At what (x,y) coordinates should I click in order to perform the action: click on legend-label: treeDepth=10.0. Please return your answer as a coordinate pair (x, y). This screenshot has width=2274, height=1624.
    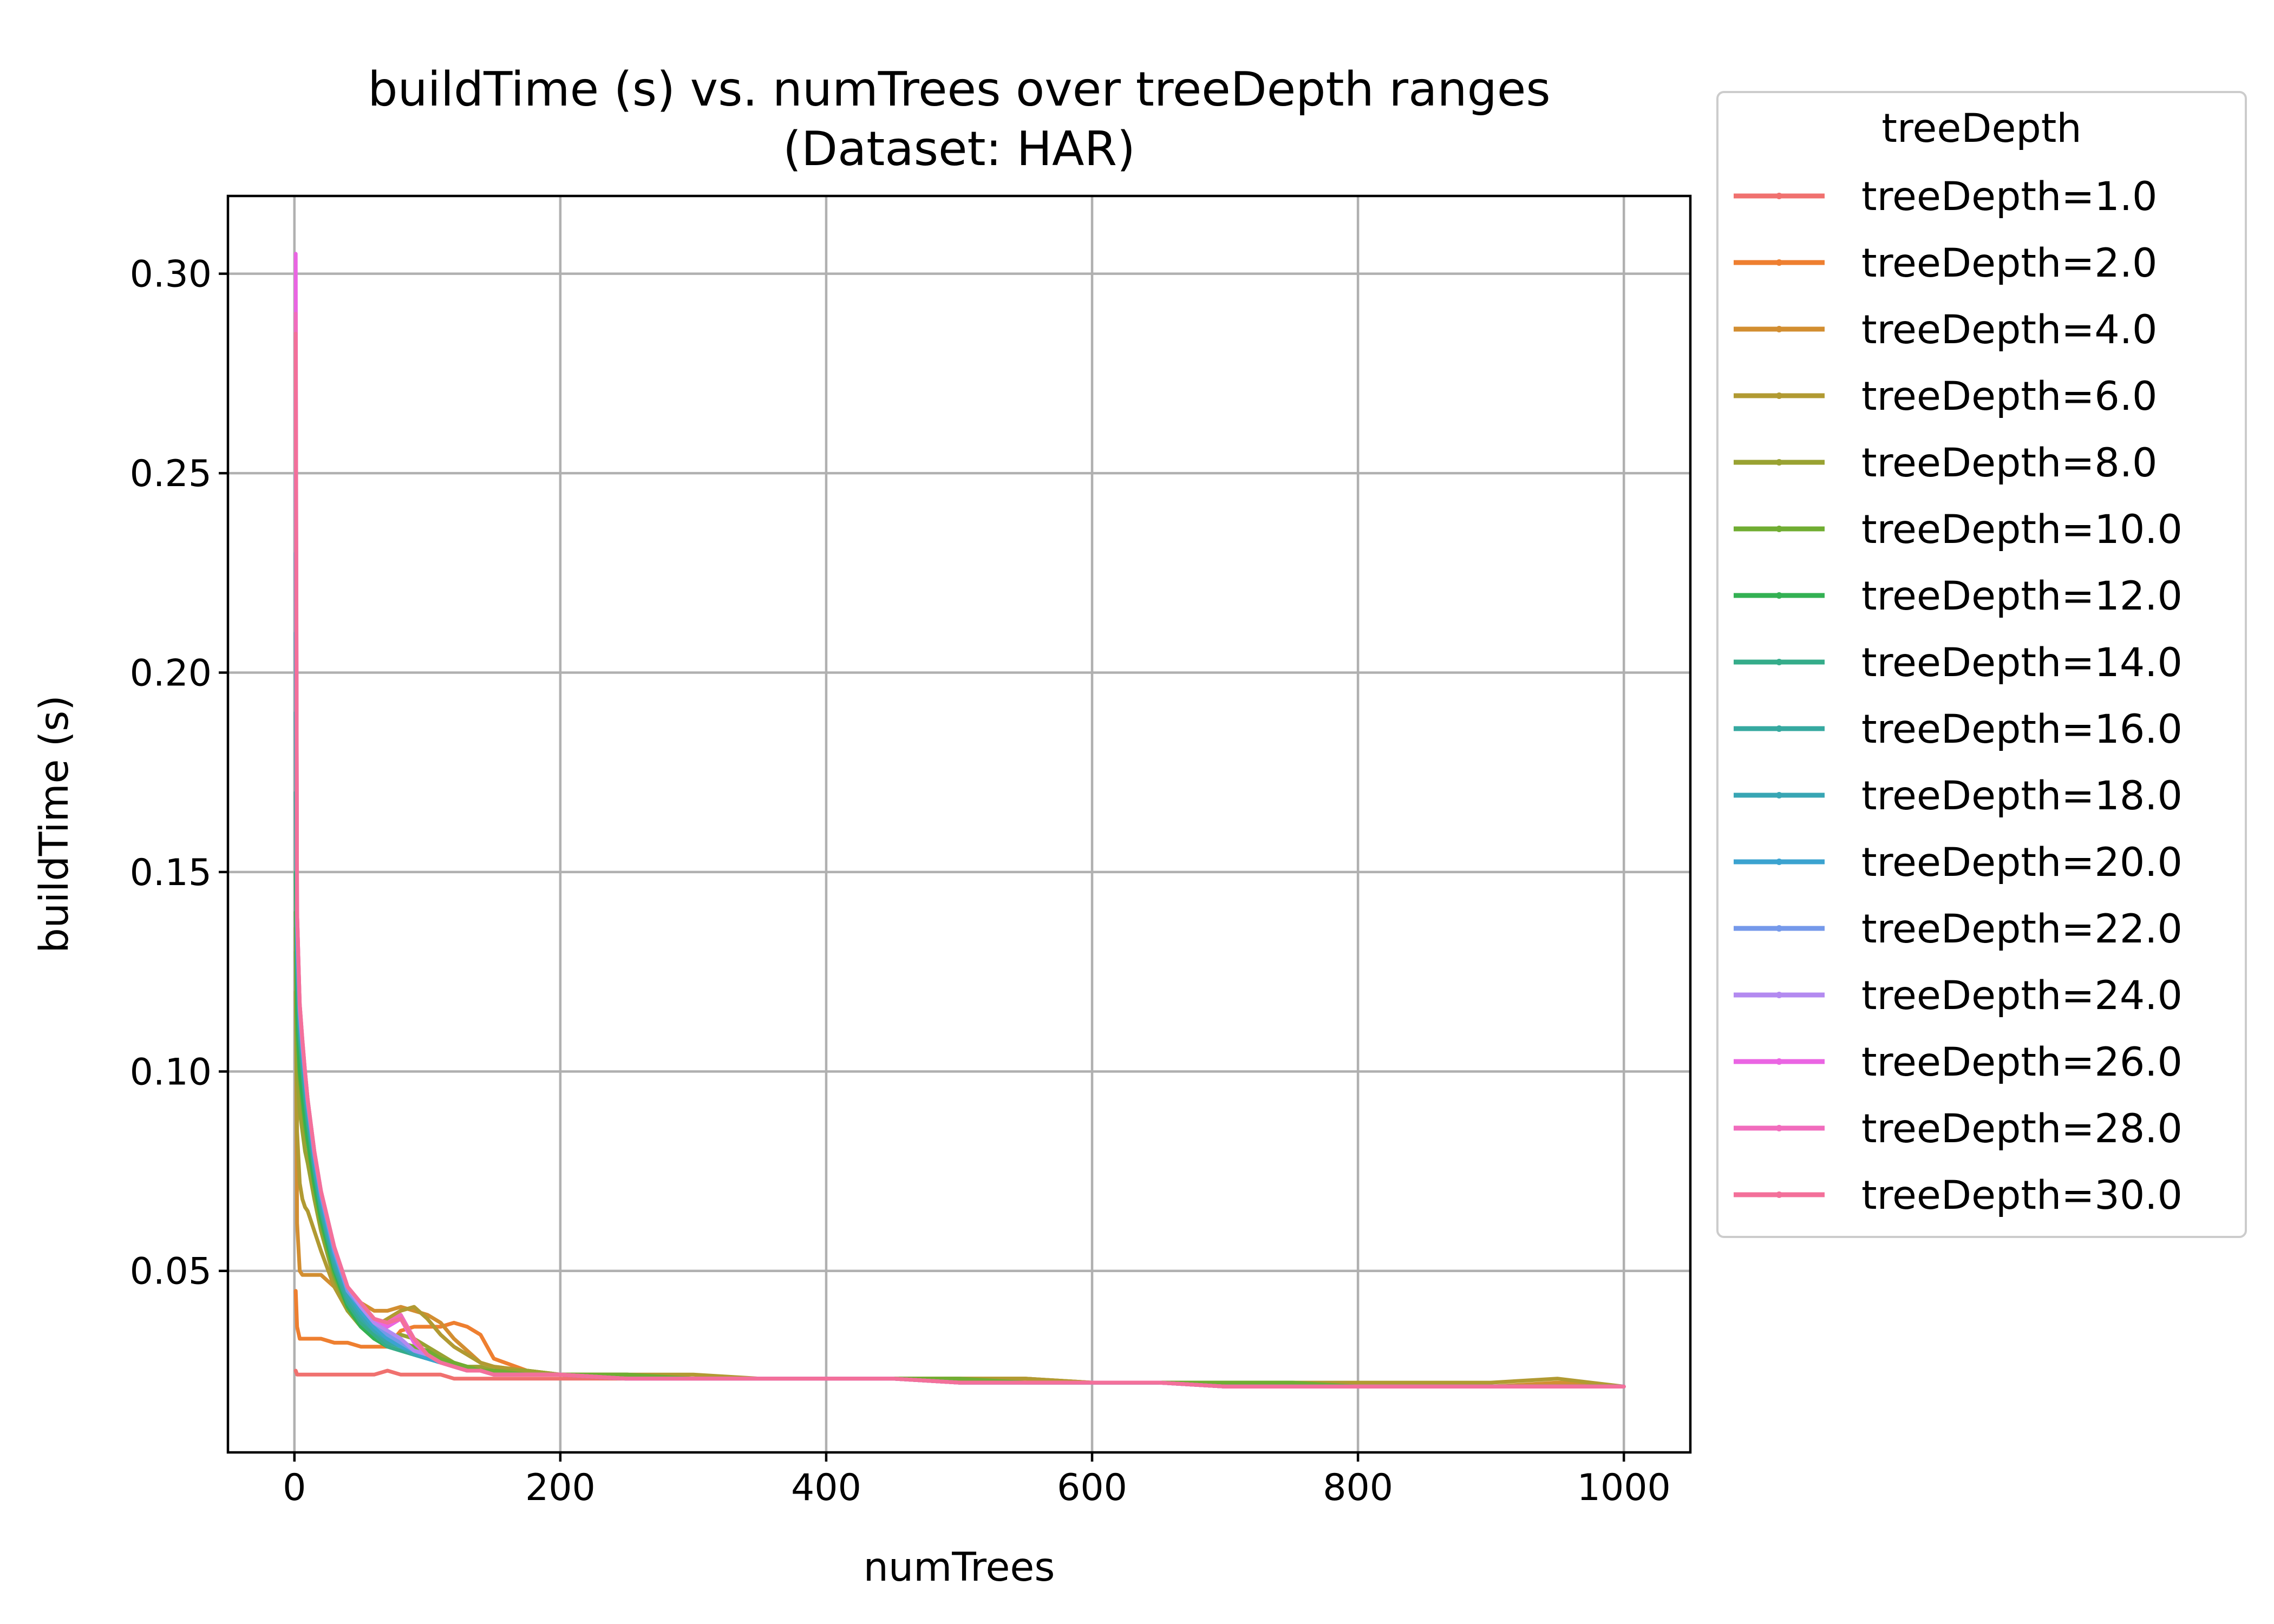
    Looking at the image, I should click on (2022, 530).